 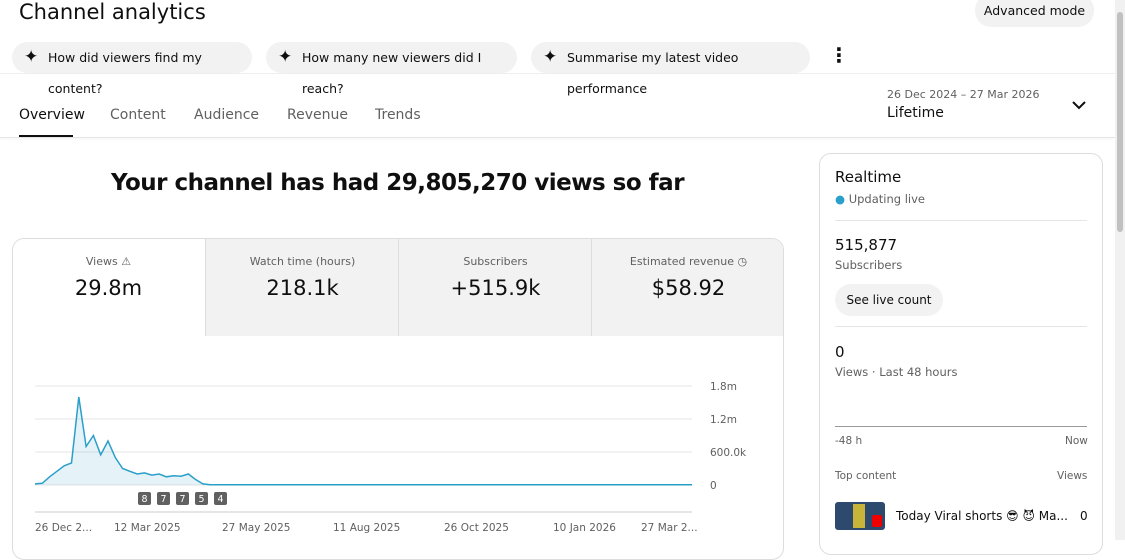 I want to click on metric-value: $58.92, so click(x=688, y=288).